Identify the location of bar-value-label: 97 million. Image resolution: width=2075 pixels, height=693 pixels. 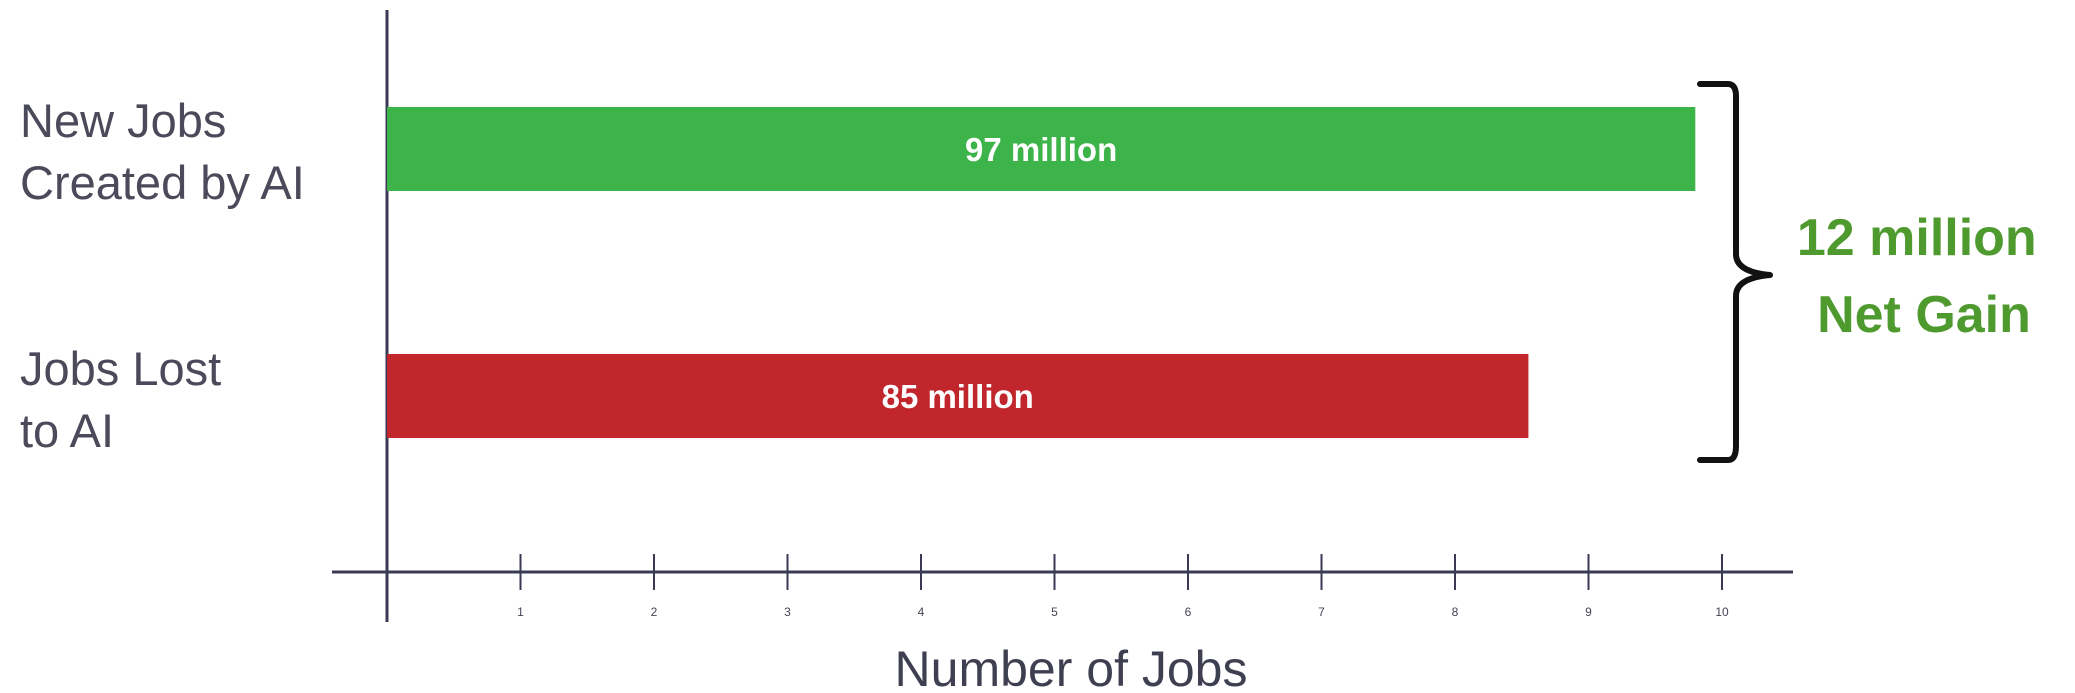
(1041, 149).